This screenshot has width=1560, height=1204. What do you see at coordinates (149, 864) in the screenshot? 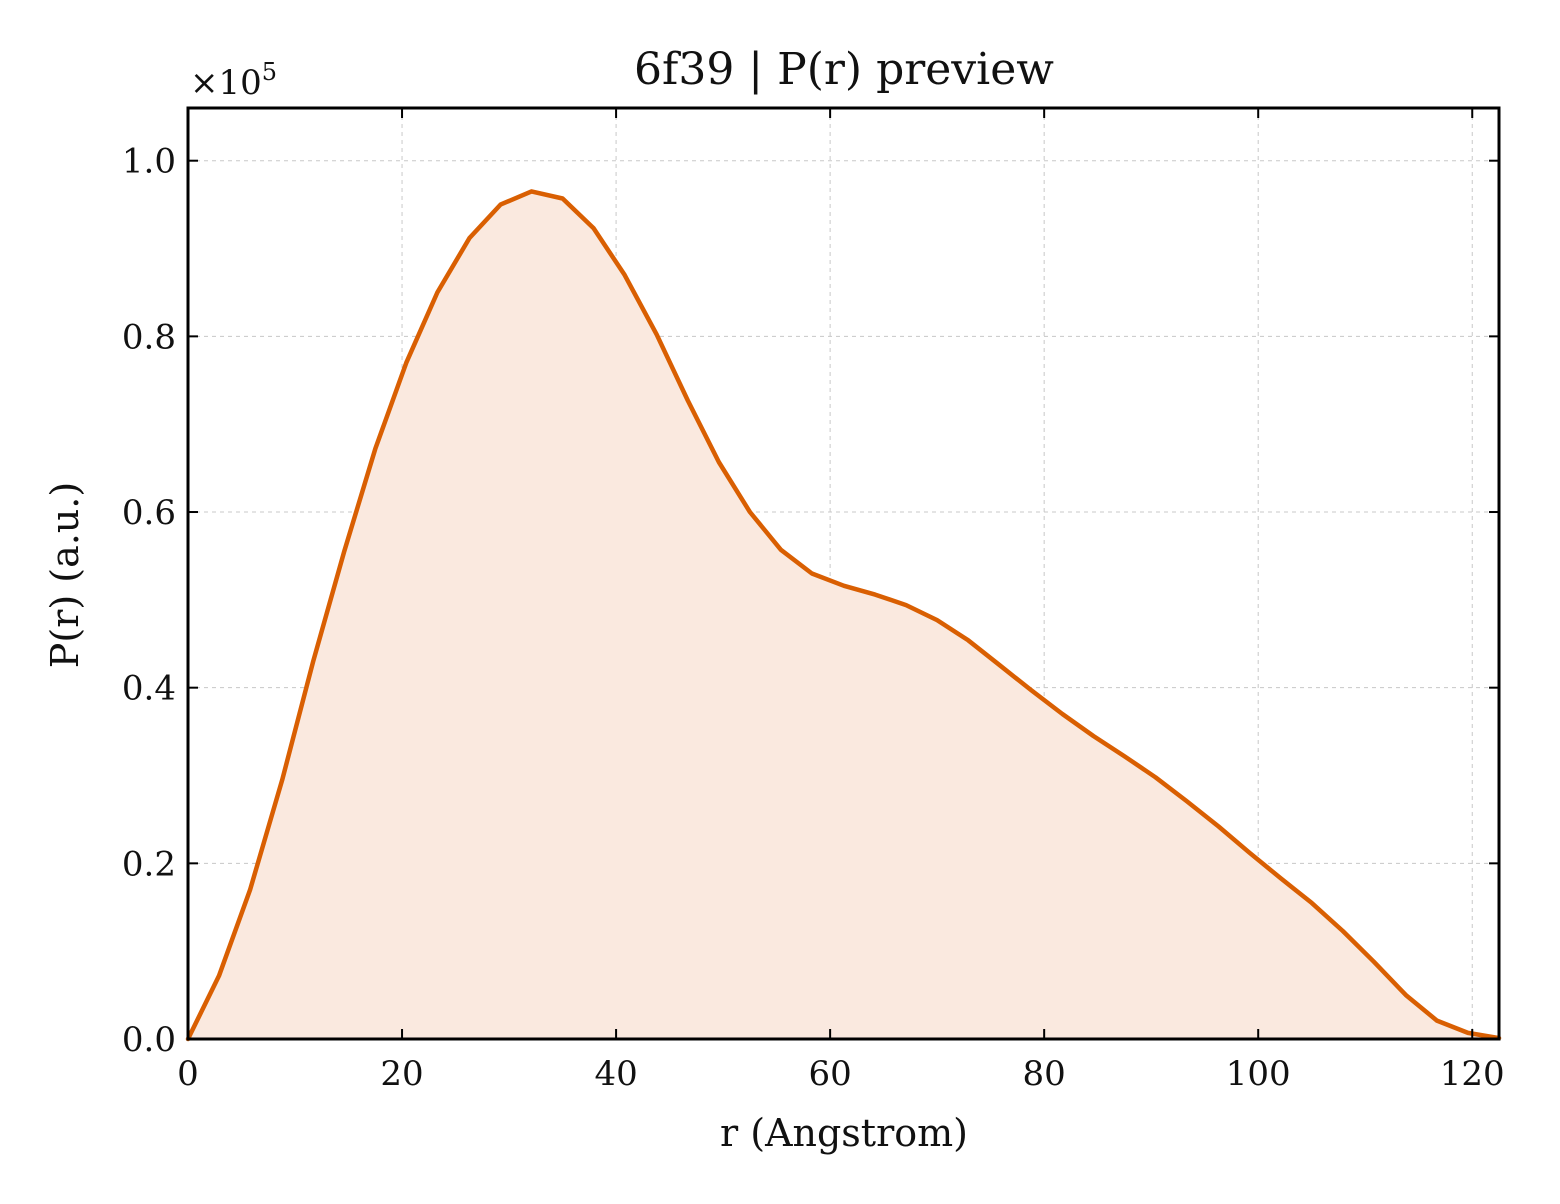
I see `y-tick-label: 0.2` at bounding box center [149, 864].